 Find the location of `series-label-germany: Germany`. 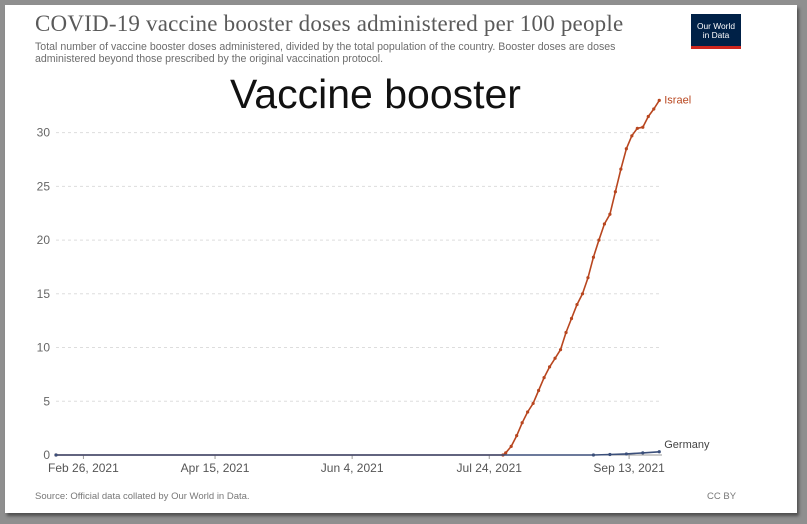

series-label-germany: Germany is located at coordinates (687, 445).